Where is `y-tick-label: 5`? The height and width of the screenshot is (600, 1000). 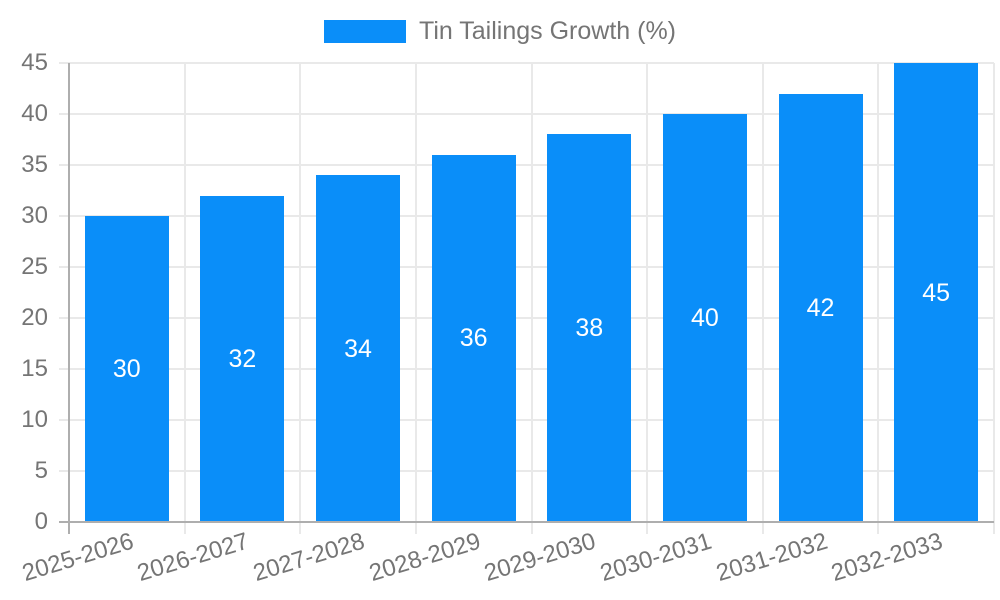
y-tick-label: 5 is located at coordinates (41, 470).